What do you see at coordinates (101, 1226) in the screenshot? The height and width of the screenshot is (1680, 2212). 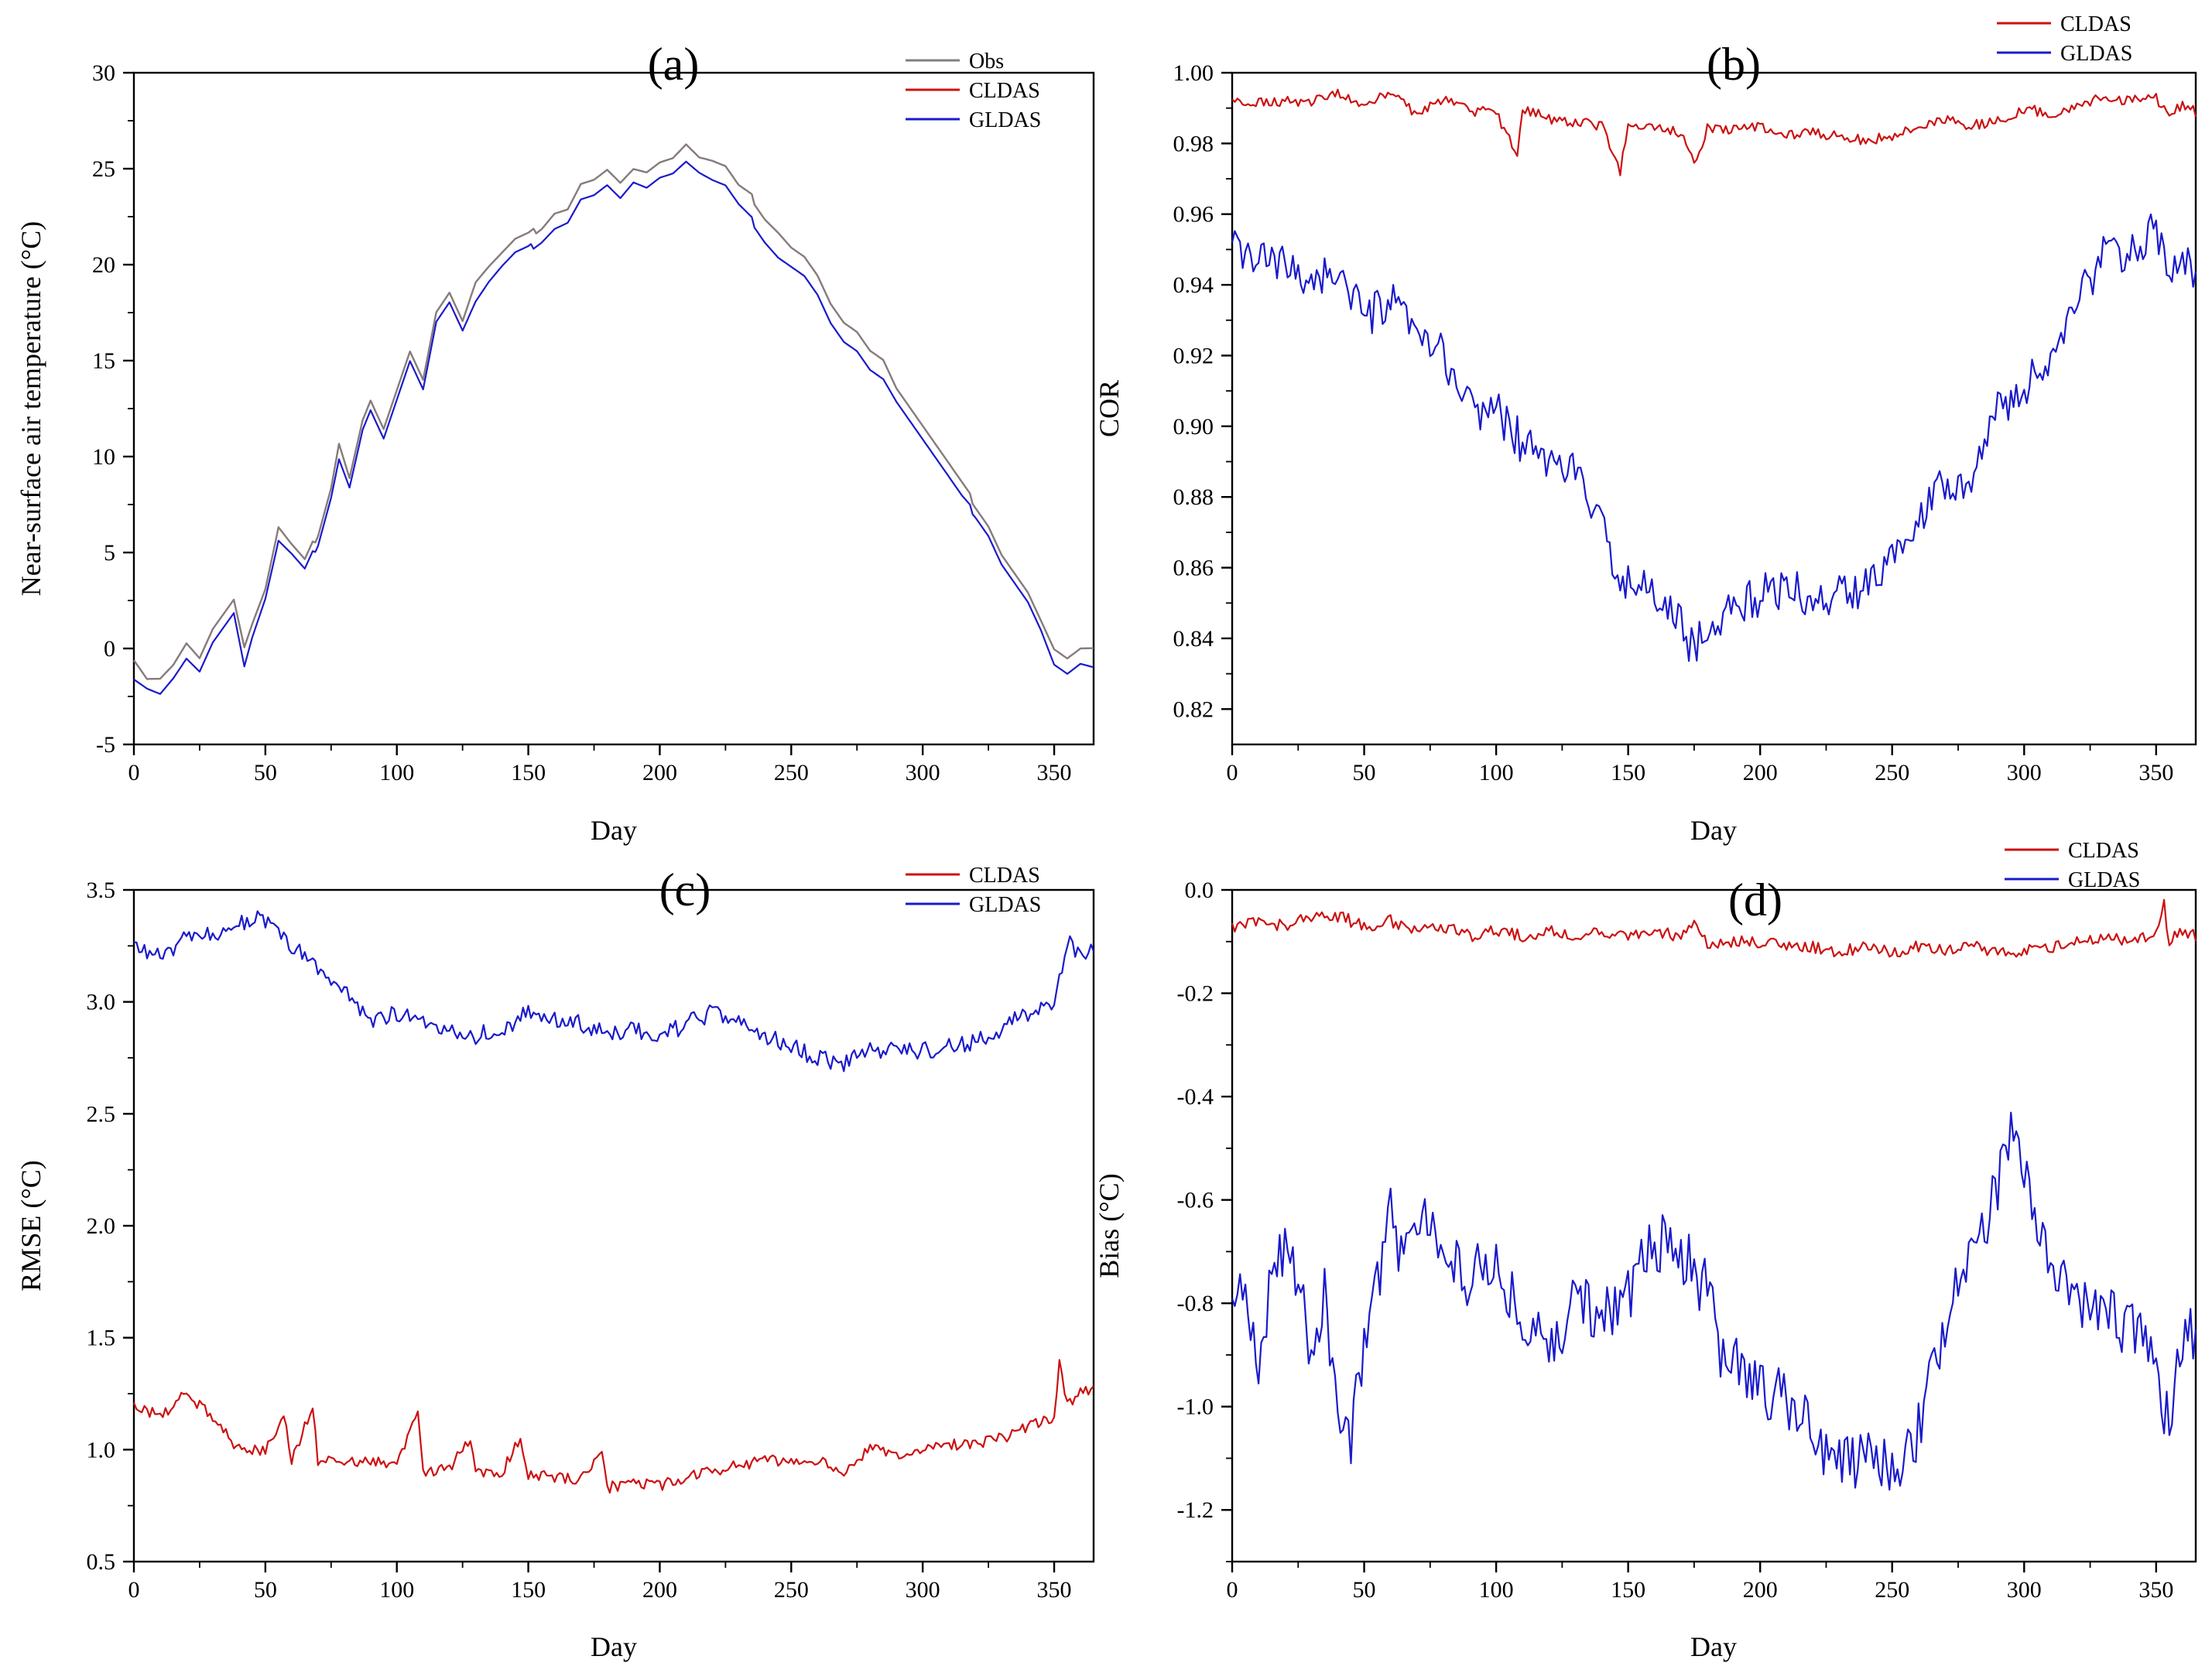 I see `y-tick-label: 2.0` at bounding box center [101, 1226].